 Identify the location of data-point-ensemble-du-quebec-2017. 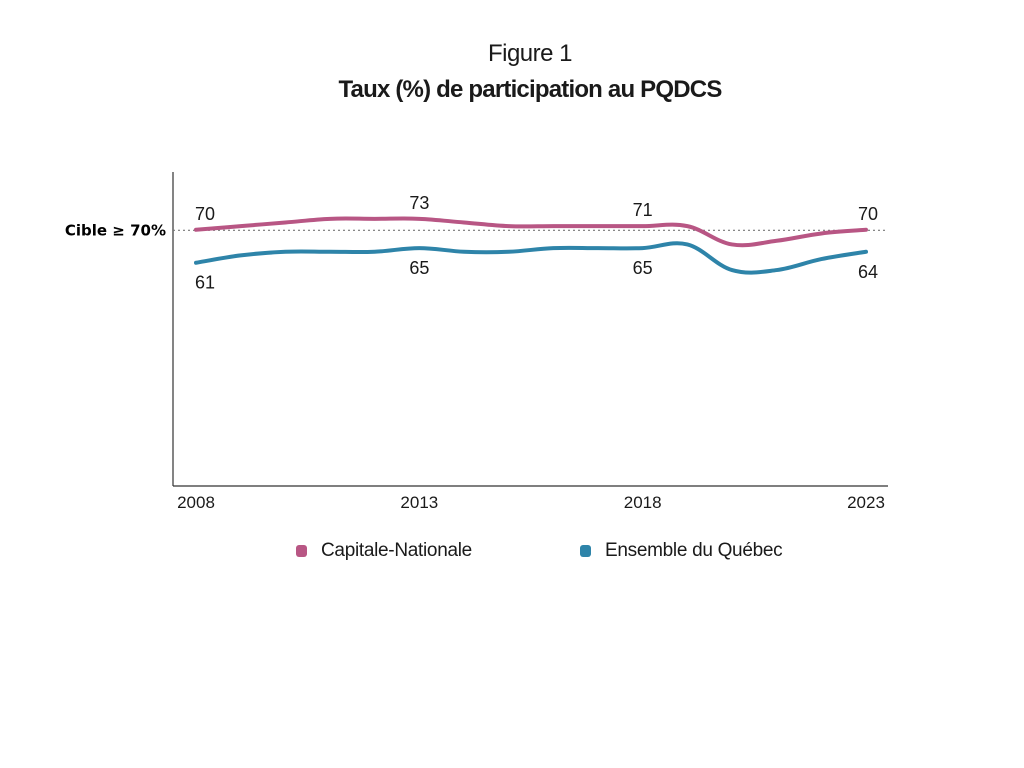
(598, 248).